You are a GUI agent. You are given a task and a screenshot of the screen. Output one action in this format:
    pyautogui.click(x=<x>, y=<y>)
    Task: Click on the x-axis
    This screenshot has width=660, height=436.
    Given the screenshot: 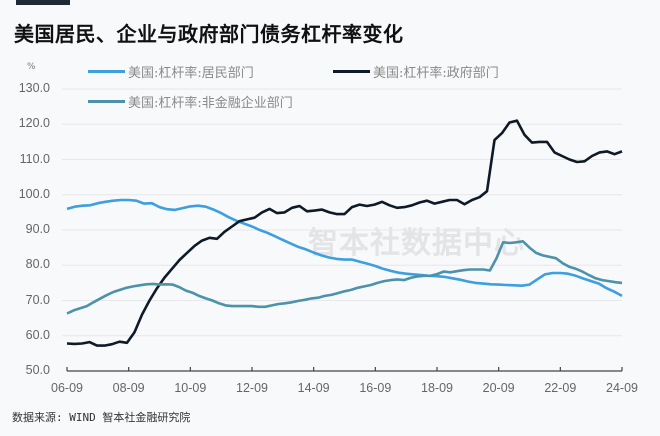 What is the action you would take?
    pyautogui.click(x=344, y=369)
    